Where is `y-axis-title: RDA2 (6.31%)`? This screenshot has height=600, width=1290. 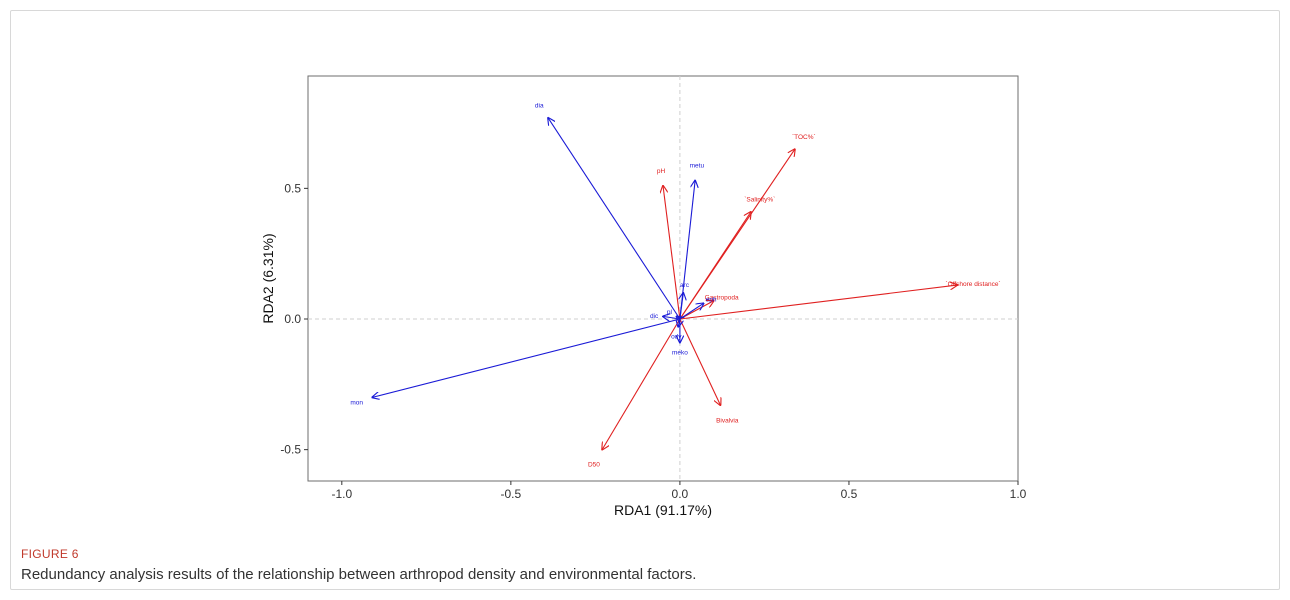 y-axis-title: RDA2 (6.31%) is located at coordinates (268, 278).